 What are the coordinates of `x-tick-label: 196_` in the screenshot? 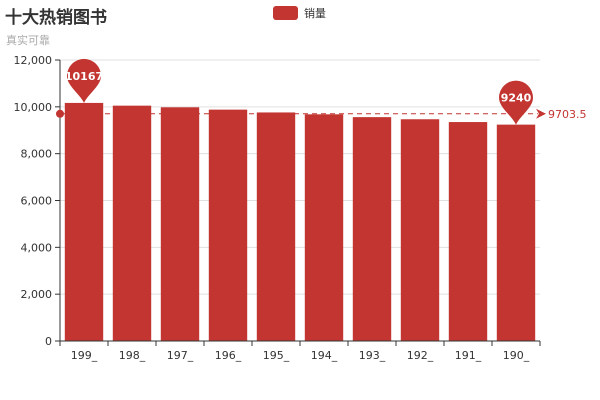 It's located at (228, 355).